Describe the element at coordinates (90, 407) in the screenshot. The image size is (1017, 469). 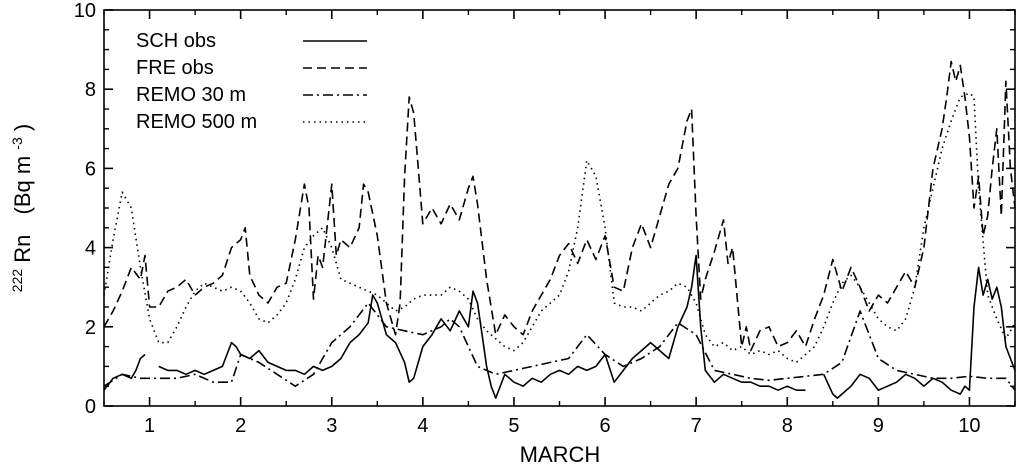
I see `y-tick-label: 0` at that location.